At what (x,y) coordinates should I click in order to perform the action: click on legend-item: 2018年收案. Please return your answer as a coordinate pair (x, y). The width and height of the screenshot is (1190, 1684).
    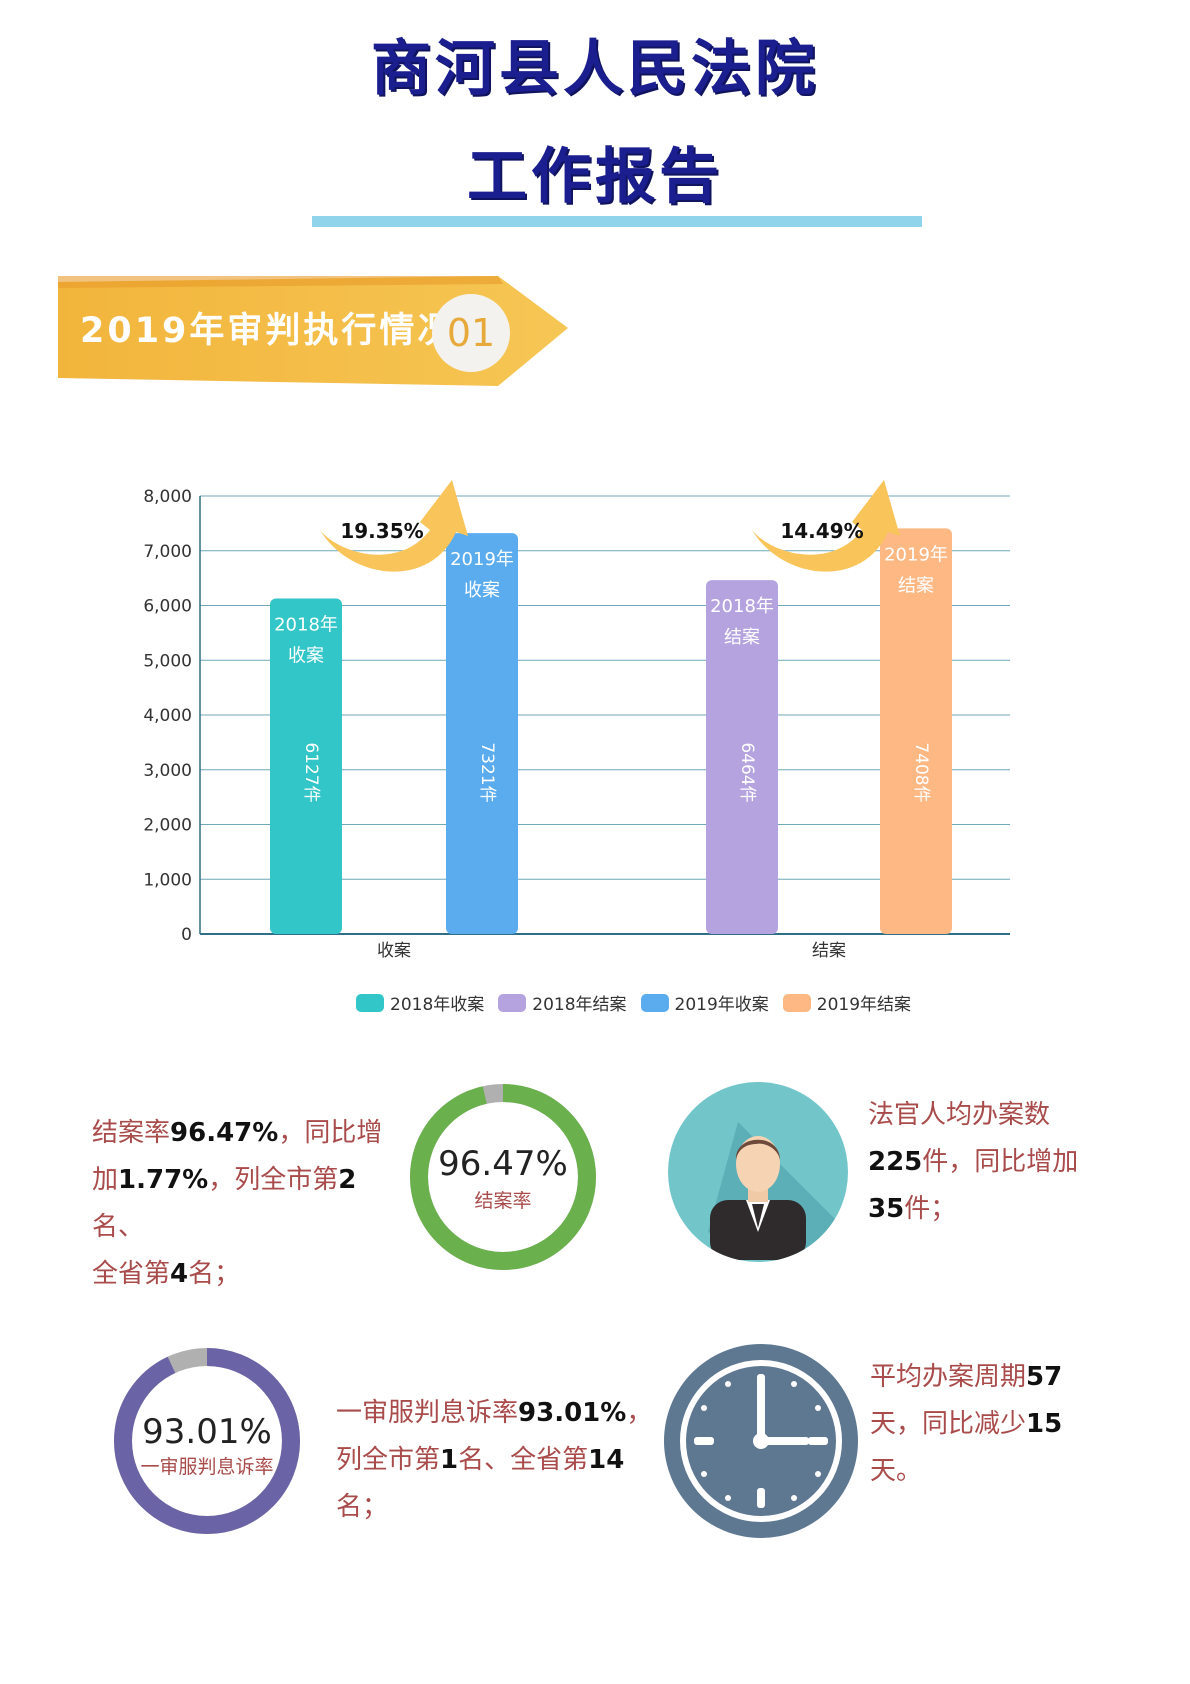
    Looking at the image, I should click on (420, 1002).